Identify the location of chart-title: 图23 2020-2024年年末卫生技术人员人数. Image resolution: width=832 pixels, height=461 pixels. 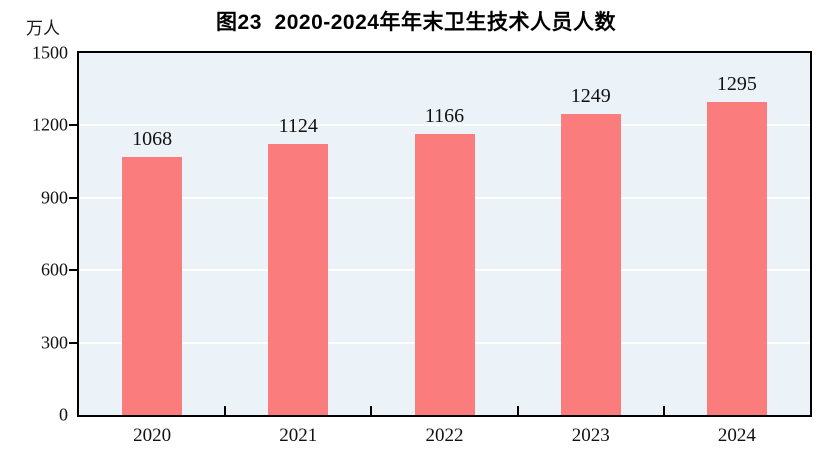
(416, 22).